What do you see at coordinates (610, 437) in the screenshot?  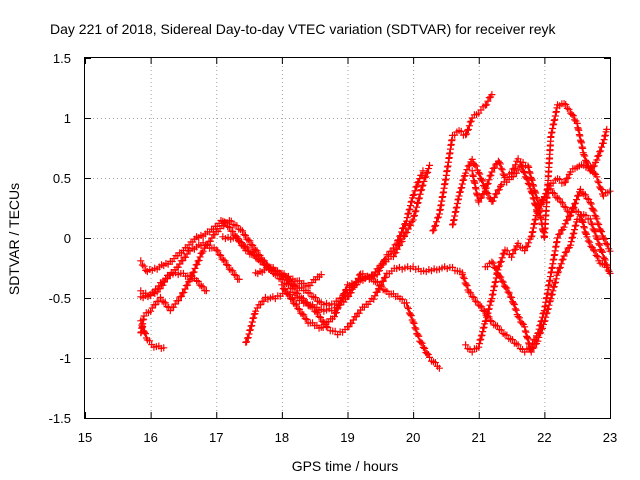 I see `x-tick-label: 23` at bounding box center [610, 437].